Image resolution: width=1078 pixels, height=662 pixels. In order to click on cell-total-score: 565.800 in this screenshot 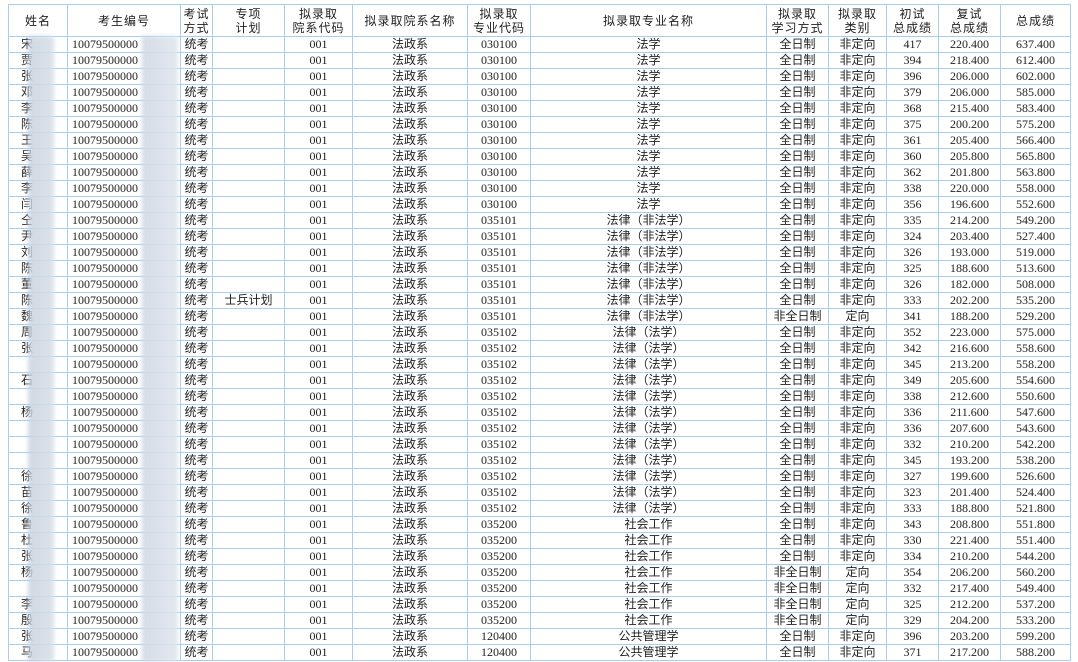, I will do `click(1035, 156)`.